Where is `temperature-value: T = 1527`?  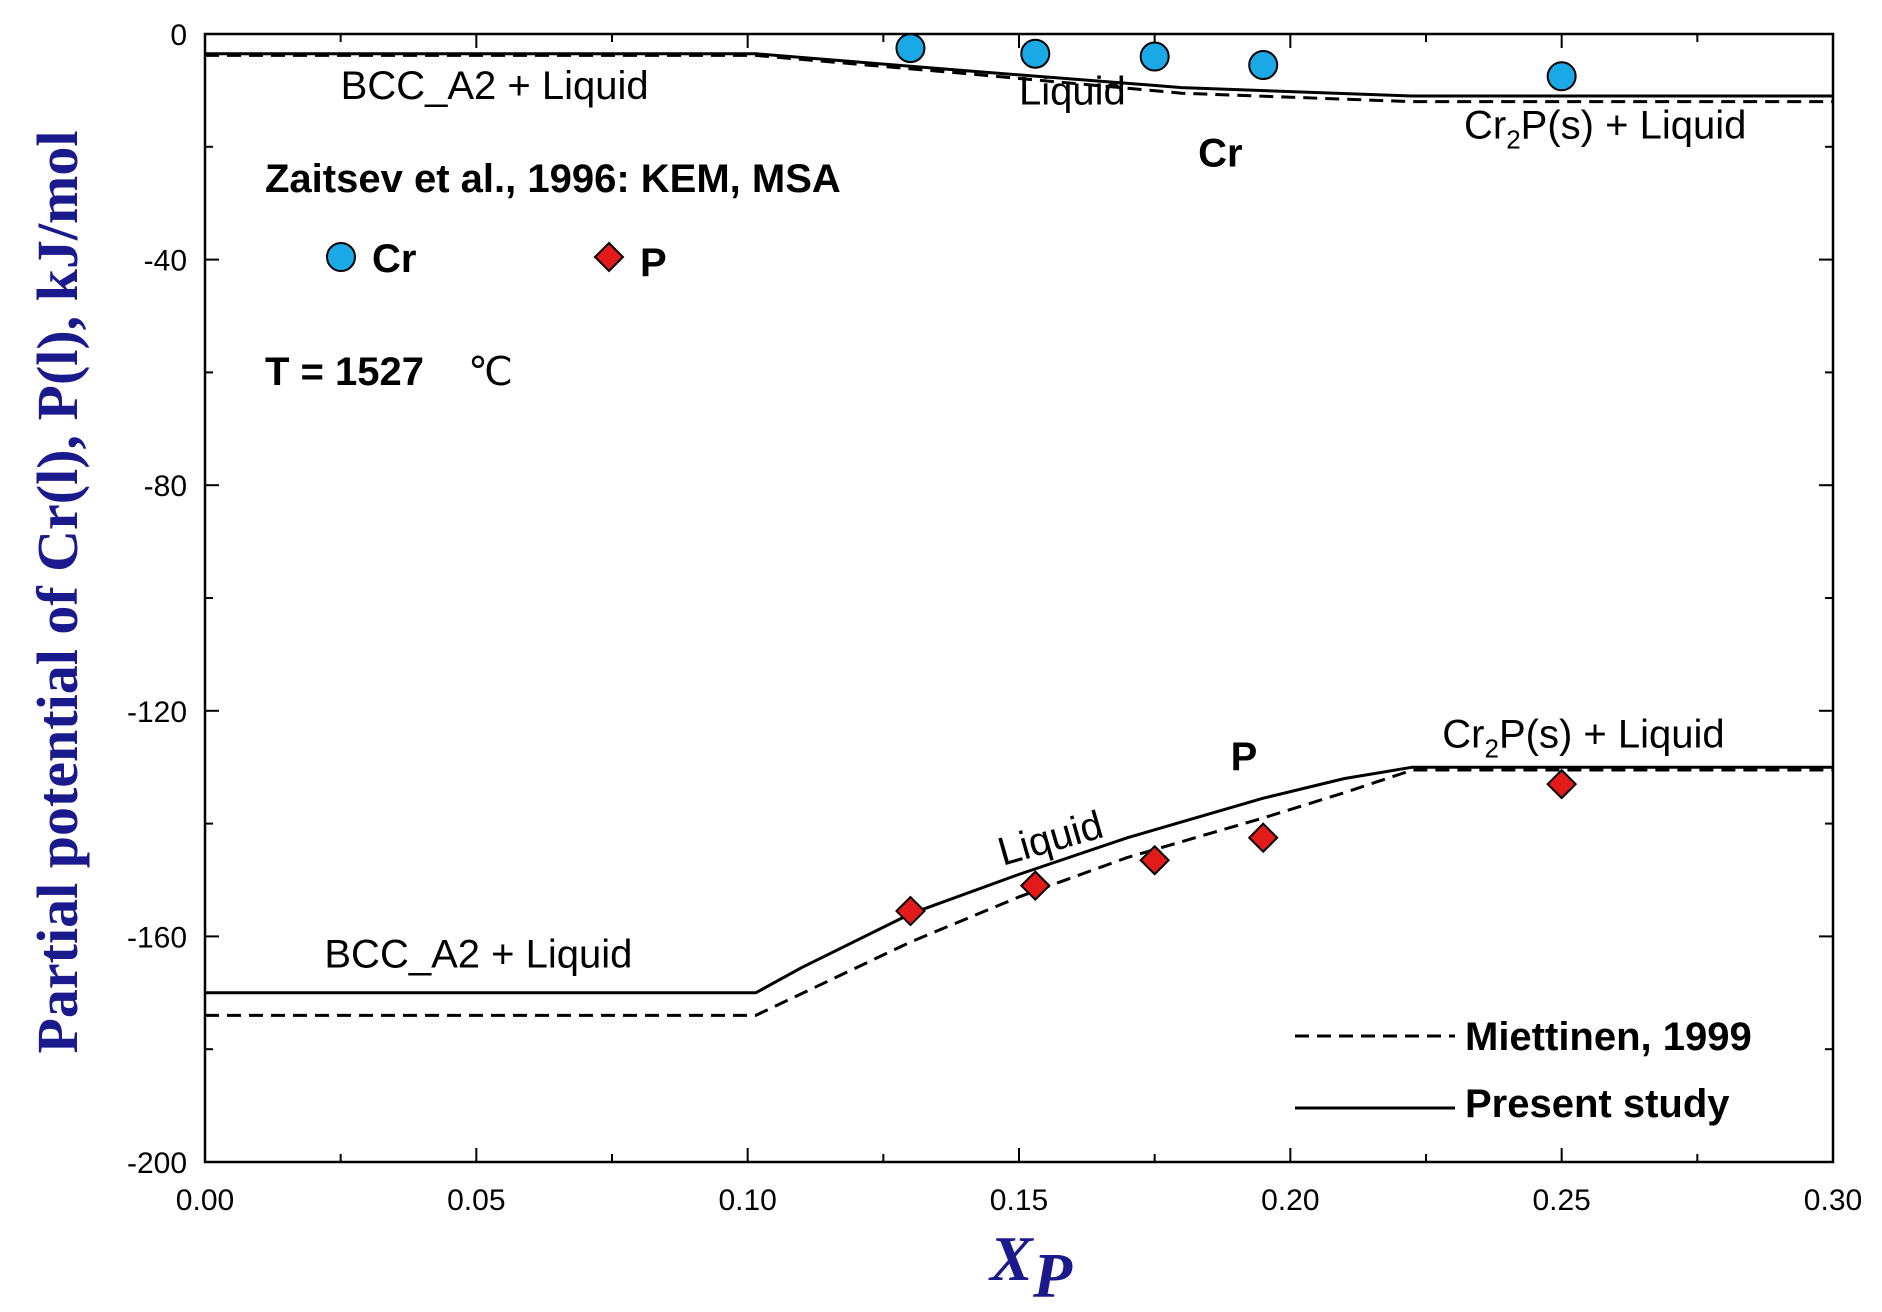
temperature-value: T = 1527 is located at coordinates (344, 372).